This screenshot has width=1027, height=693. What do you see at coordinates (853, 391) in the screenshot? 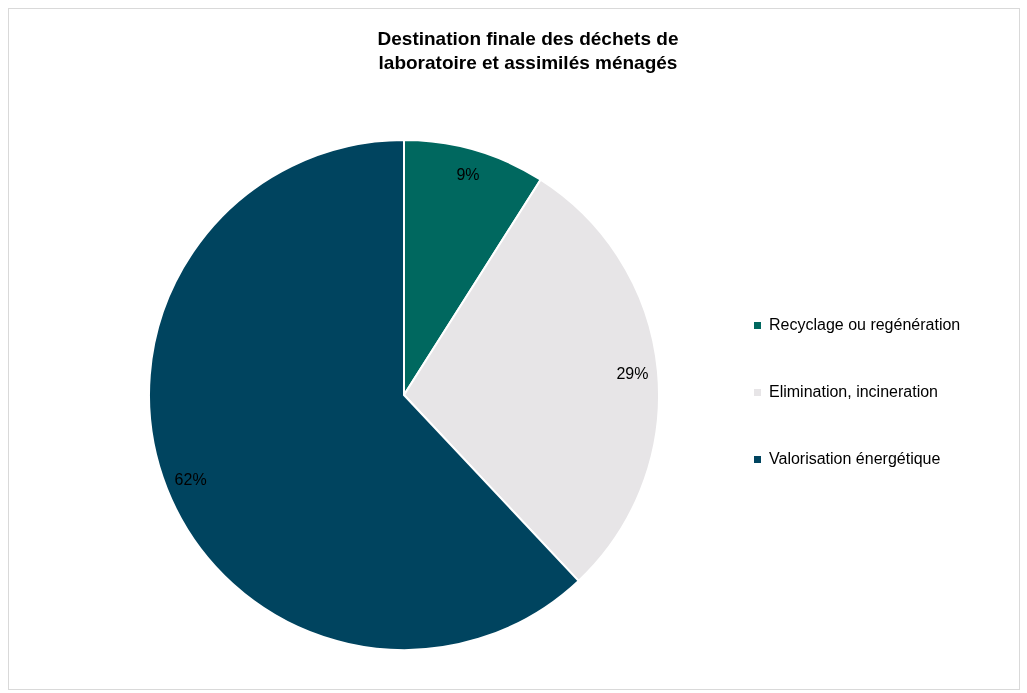
I see `legend-label: Elimination, incineration` at bounding box center [853, 391].